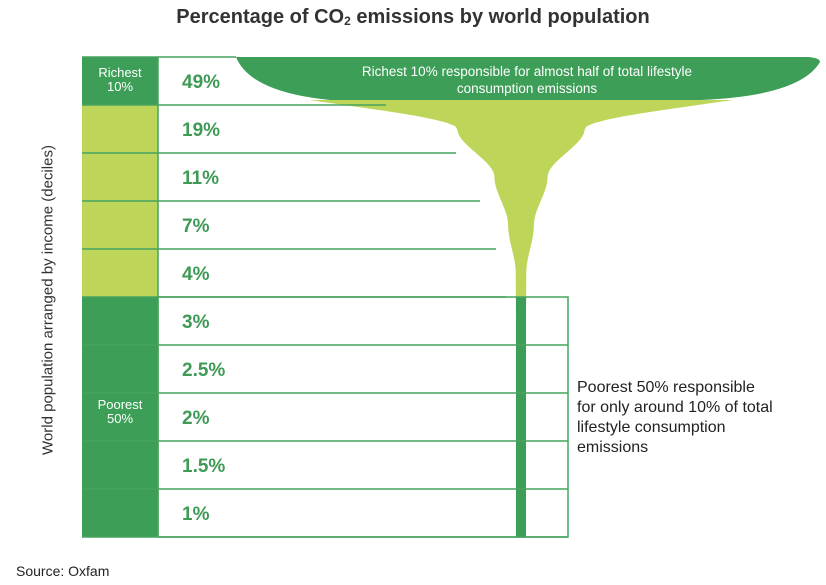  I want to click on title-subscript: 2, so click(347, 21).